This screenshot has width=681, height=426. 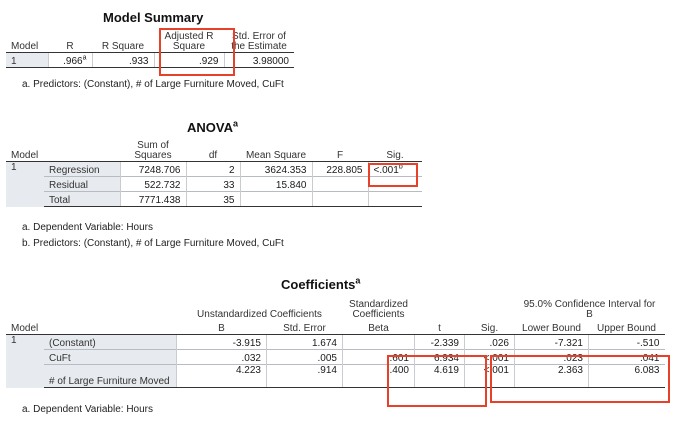 What do you see at coordinates (88, 227) in the screenshot?
I see `anova-footnote-a: a. Dependent Variable: Hours` at bounding box center [88, 227].